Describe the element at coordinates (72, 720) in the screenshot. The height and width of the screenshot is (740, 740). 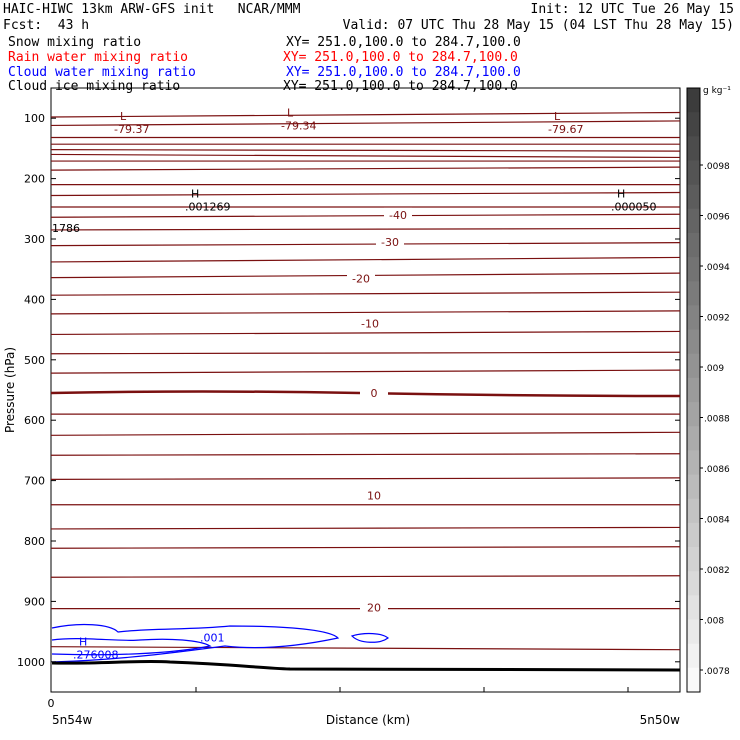
I see `x-end-label-left: 5n54w` at that location.